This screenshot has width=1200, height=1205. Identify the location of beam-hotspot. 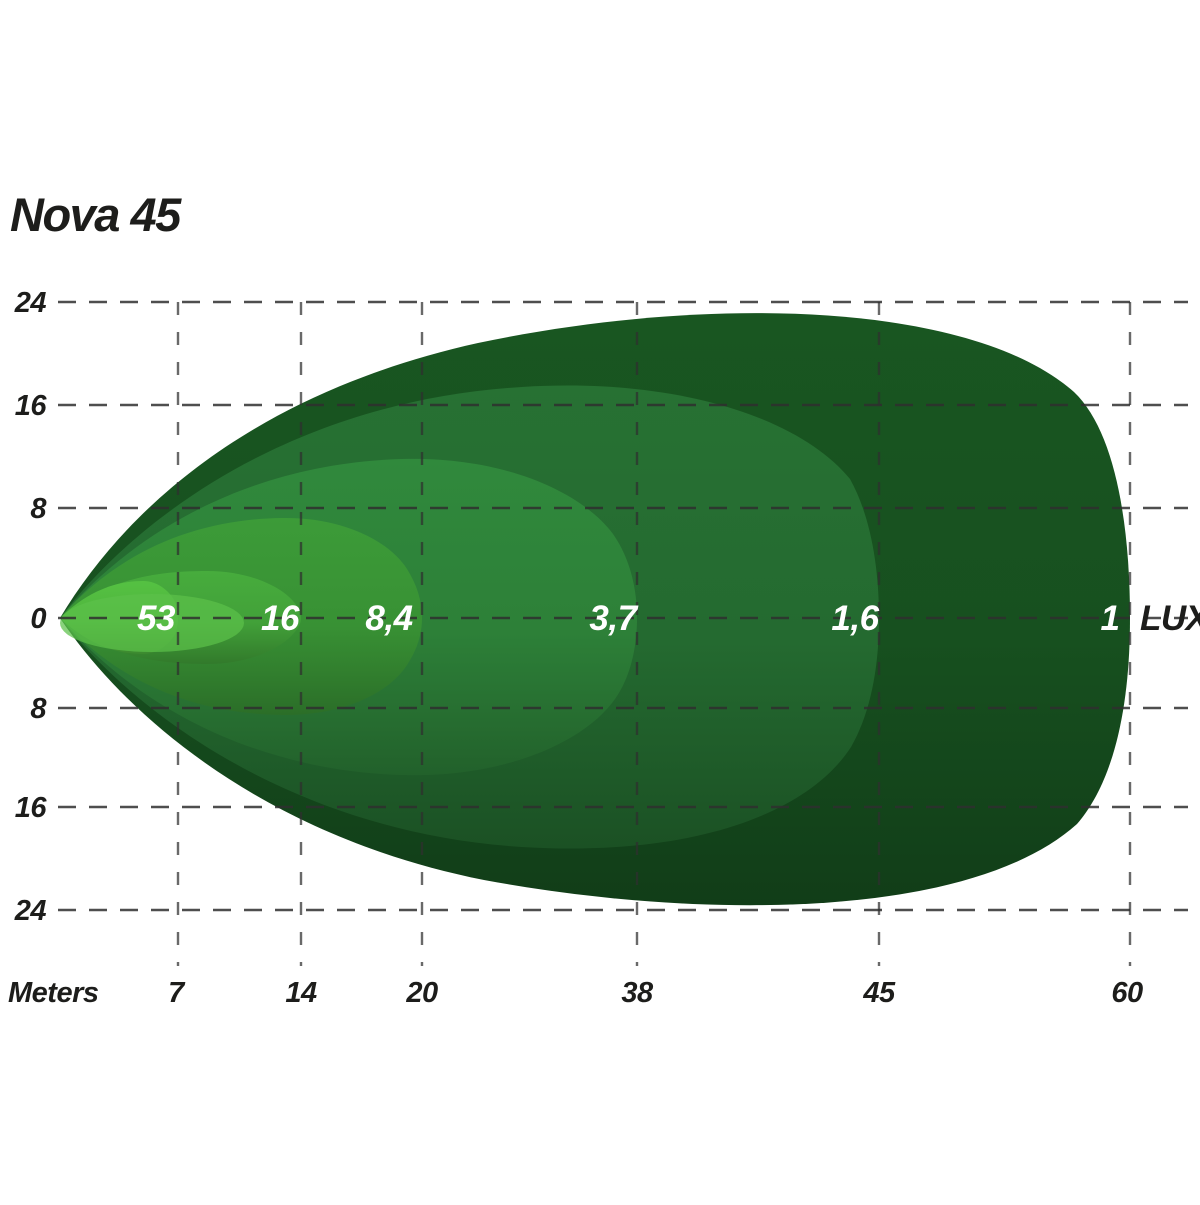
(152, 623).